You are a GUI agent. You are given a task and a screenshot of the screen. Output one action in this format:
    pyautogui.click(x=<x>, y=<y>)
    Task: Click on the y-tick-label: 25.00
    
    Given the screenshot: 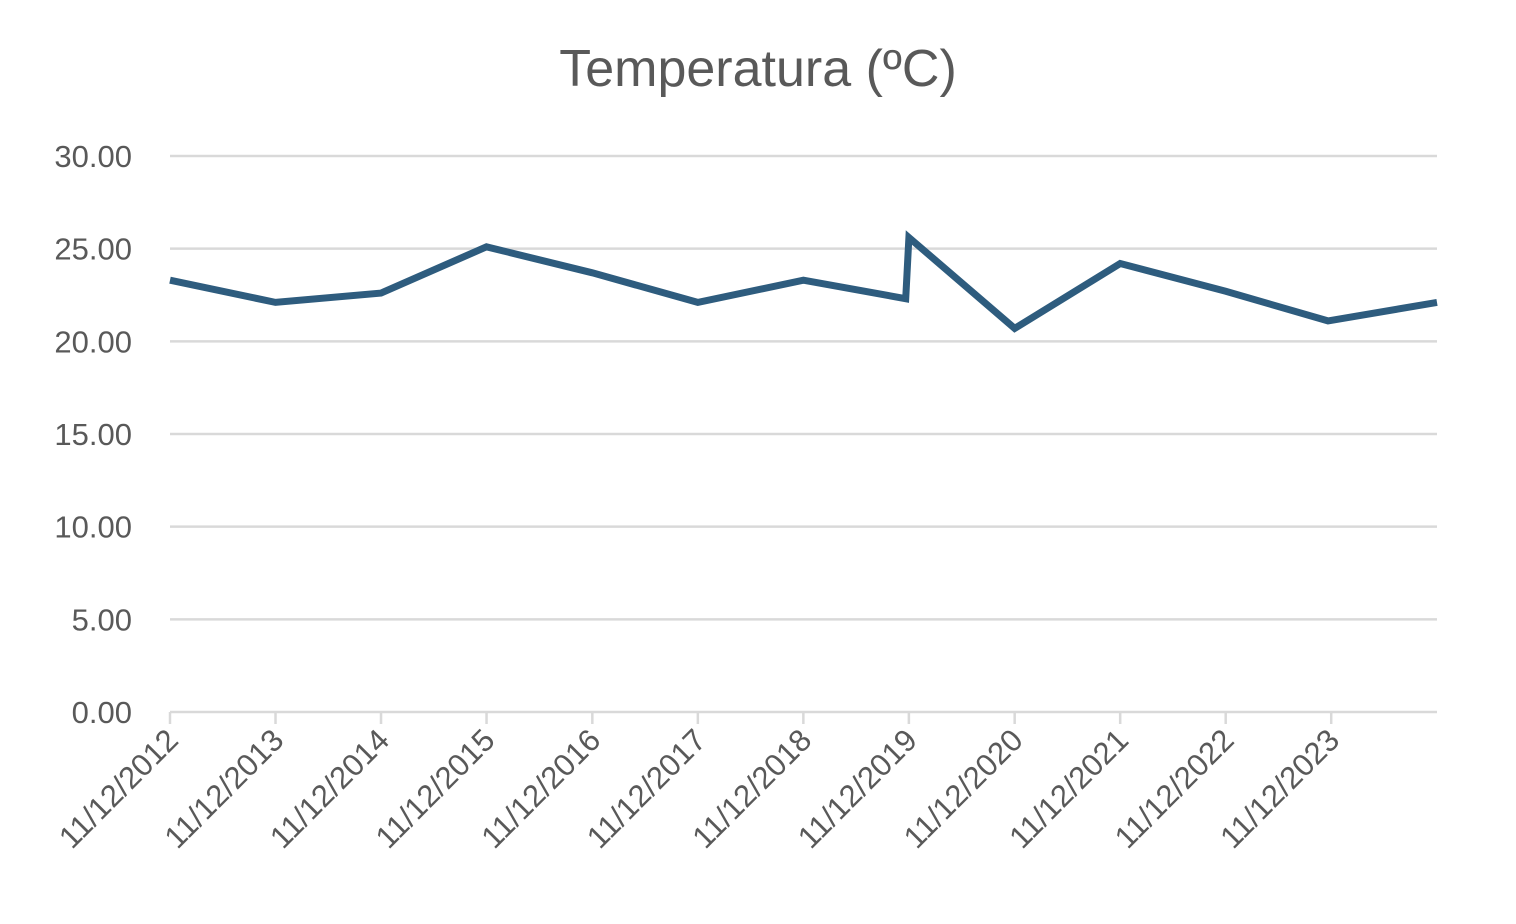 What is the action you would take?
    pyautogui.click(x=93, y=249)
    